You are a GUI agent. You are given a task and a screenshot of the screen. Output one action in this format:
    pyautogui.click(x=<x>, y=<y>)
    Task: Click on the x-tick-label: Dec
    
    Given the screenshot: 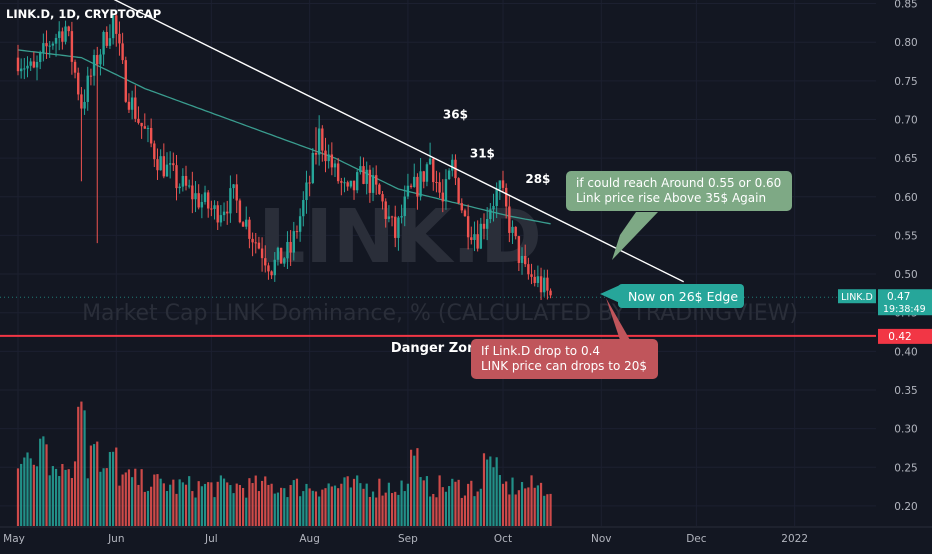 What is the action you would take?
    pyautogui.click(x=696, y=539)
    